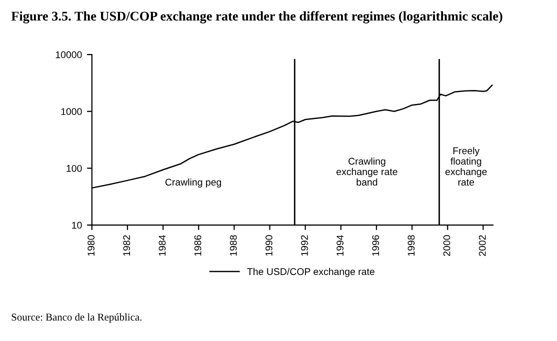 The image size is (557, 341). What do you see at coordinates (193, 183) in the screenshot?
I see `annotation: Crawling peg` at bounding box center [193, 183].